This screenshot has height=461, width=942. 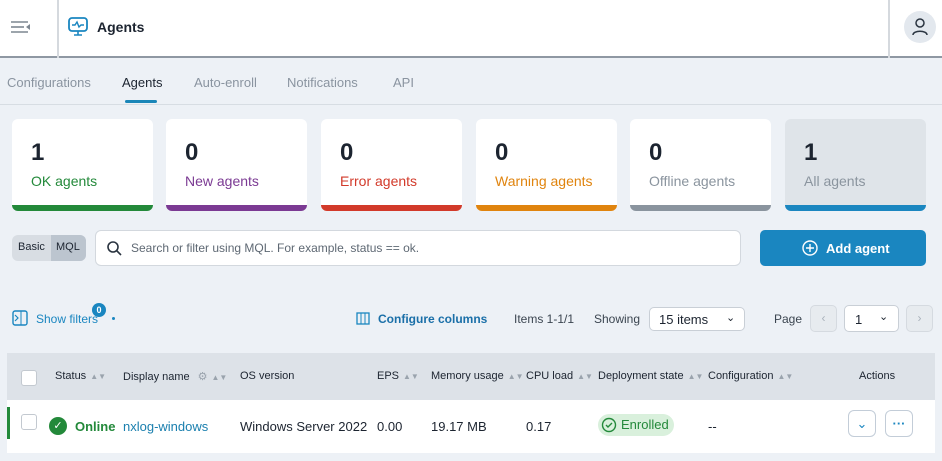 What do you see at coordinates (322, 82) in the screenshot?
I see `tab-notifications: Notifications` at bounding box center [322, 82].